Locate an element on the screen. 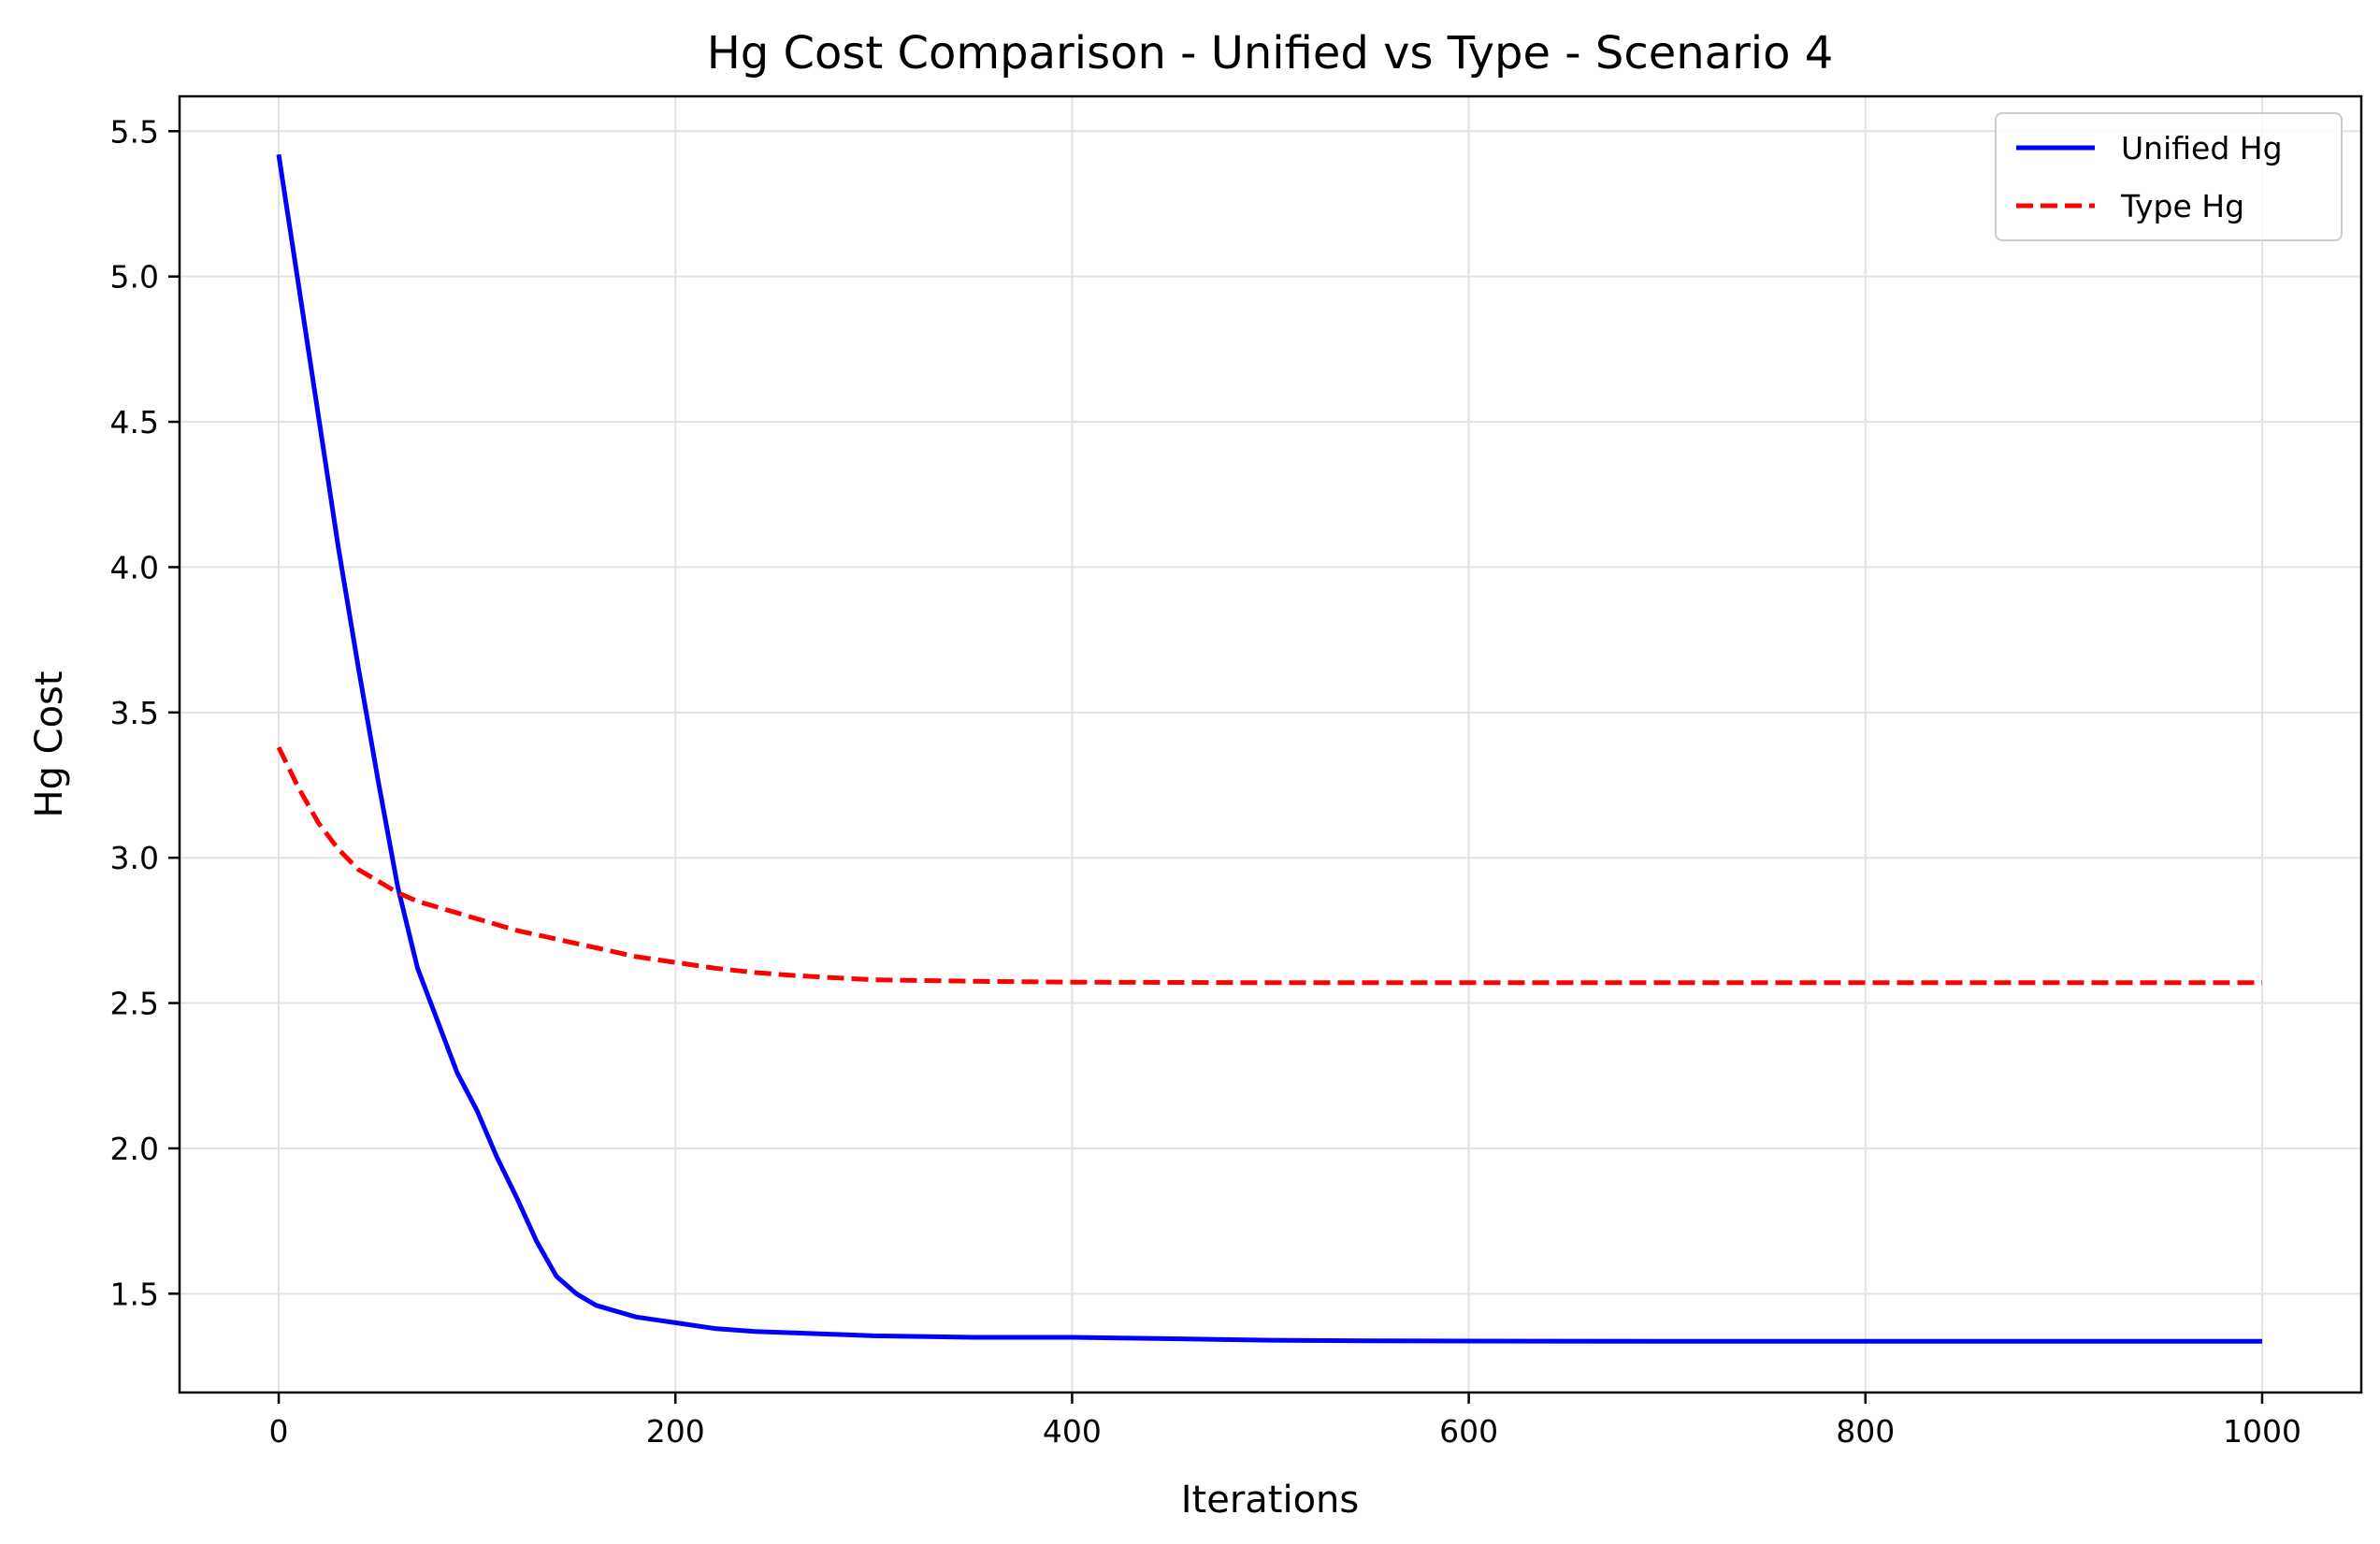 The height and width of the screenshot is (1544, 2380). y-tick-label: 2.5 is located at coordinates (134, 1004).